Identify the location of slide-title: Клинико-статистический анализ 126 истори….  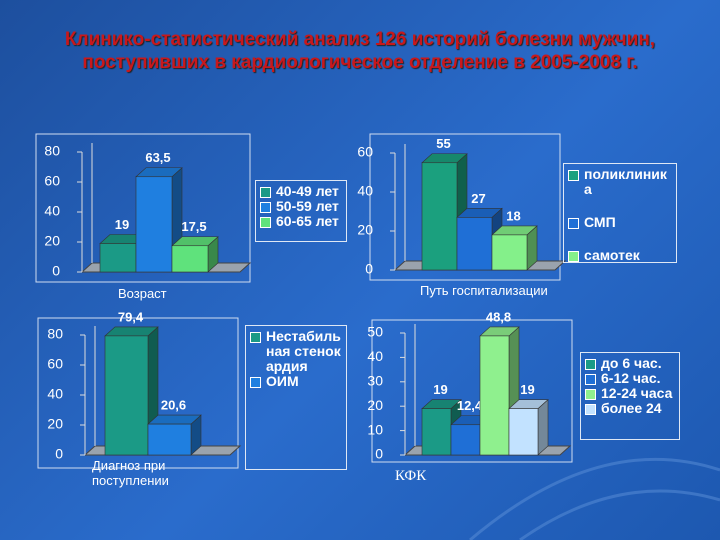
(360, 51).